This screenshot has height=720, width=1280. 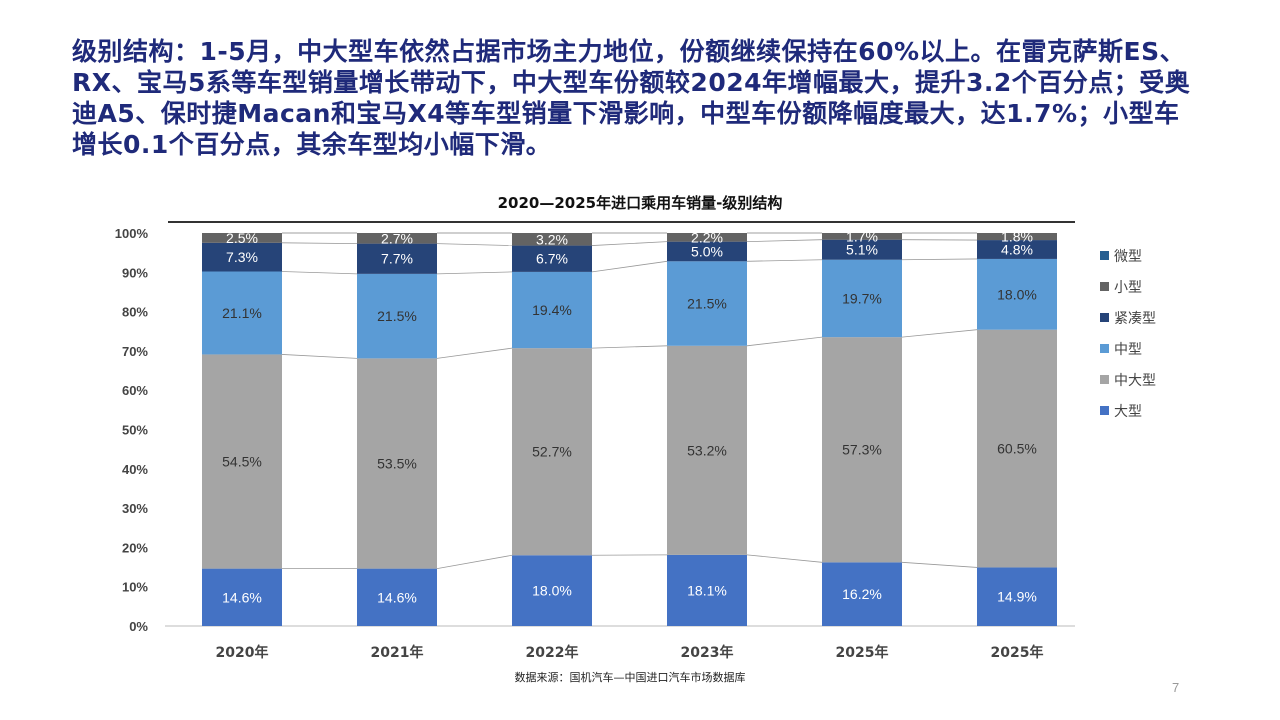 I want to click on data-label: 18.1%, so click(x=707, y=590).